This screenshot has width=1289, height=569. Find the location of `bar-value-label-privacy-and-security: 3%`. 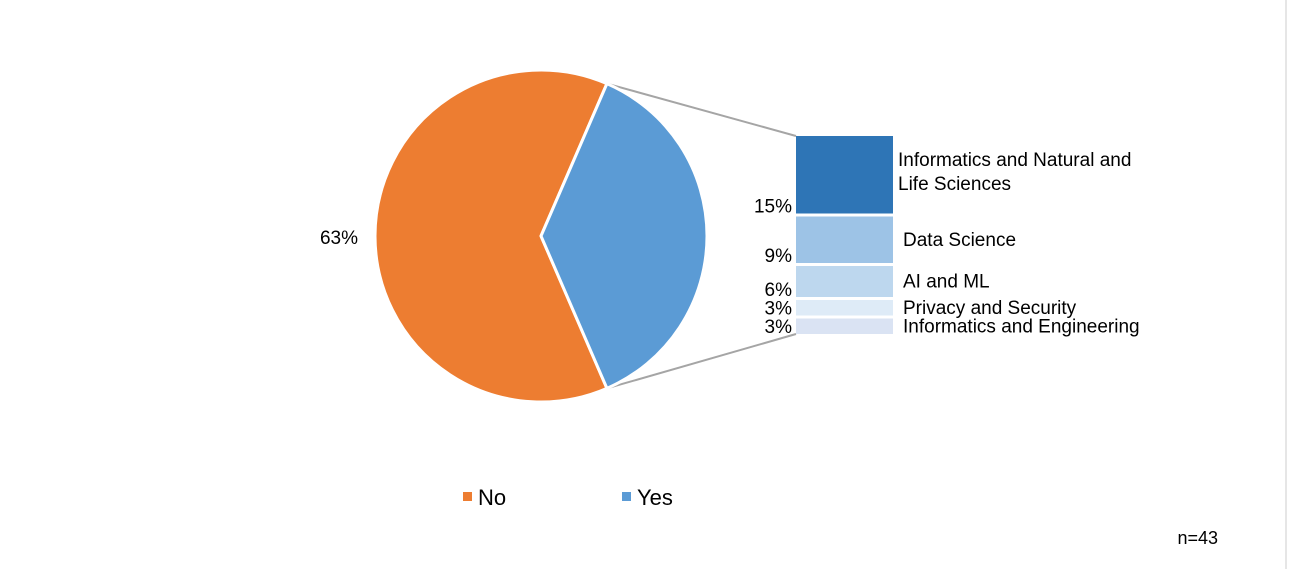

bar-value-label-privacy-and-security: 3% is located at coordinates (779, 309).